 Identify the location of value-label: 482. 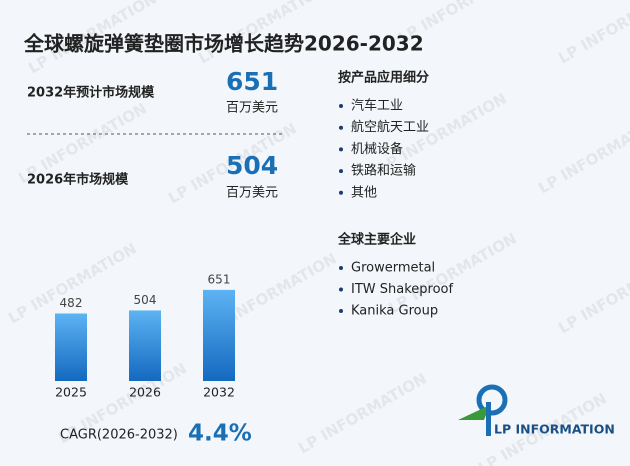
(71, 303).